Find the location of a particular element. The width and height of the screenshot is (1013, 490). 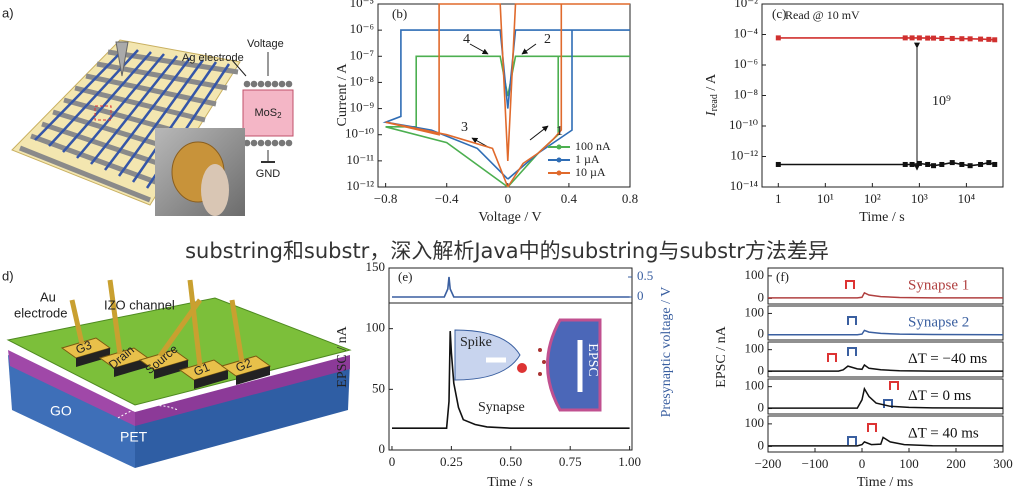

panel-label: (b) is located at coordinates (399, 13).